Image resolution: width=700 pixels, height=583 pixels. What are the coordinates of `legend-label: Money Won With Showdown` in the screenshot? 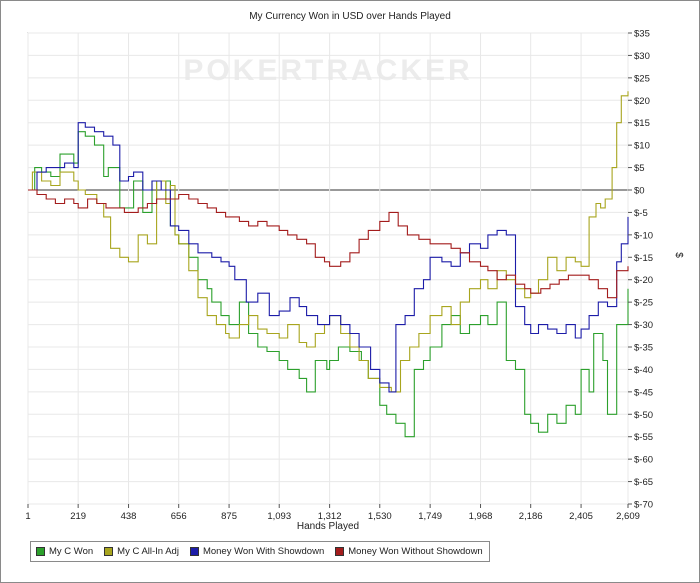 It's located at (263, 551).